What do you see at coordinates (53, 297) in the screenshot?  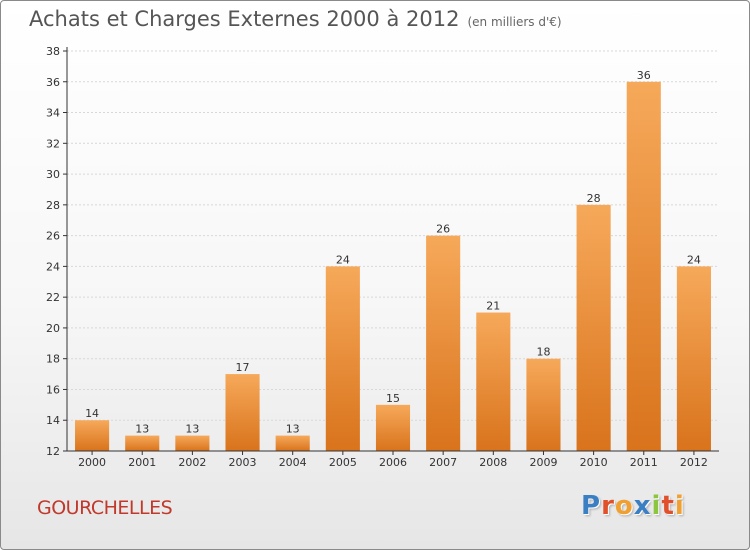 I see `y-tick-label: 22` at bounding box center [53, 297].